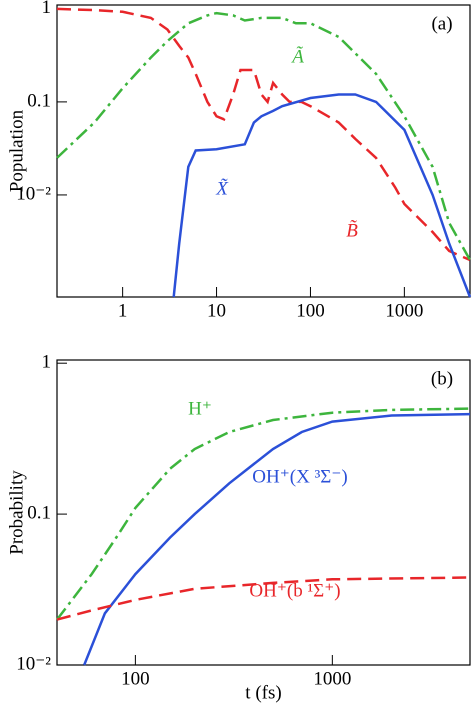  I want to click on x-axis-label: t (fs), so click(263, 692).